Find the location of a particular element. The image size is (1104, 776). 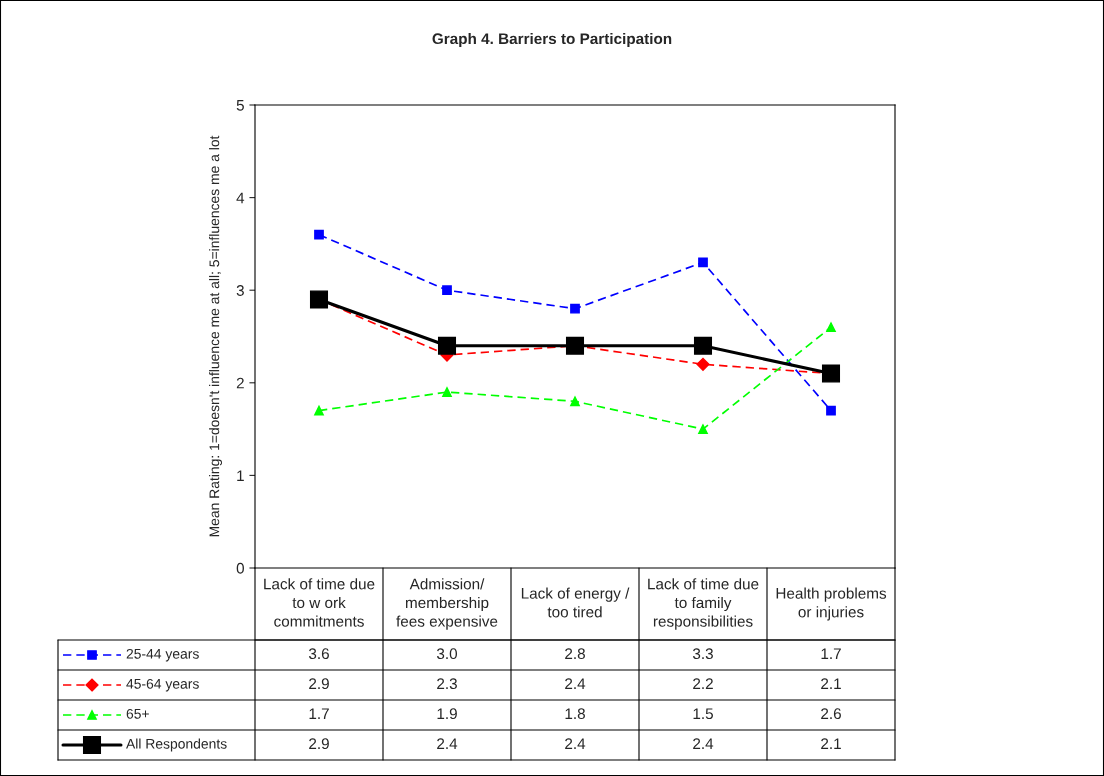

y-axis-title: Mean Rating: 1=doesn't influence me at all; 5=influences me a lot is located at coordinates (215, 336).